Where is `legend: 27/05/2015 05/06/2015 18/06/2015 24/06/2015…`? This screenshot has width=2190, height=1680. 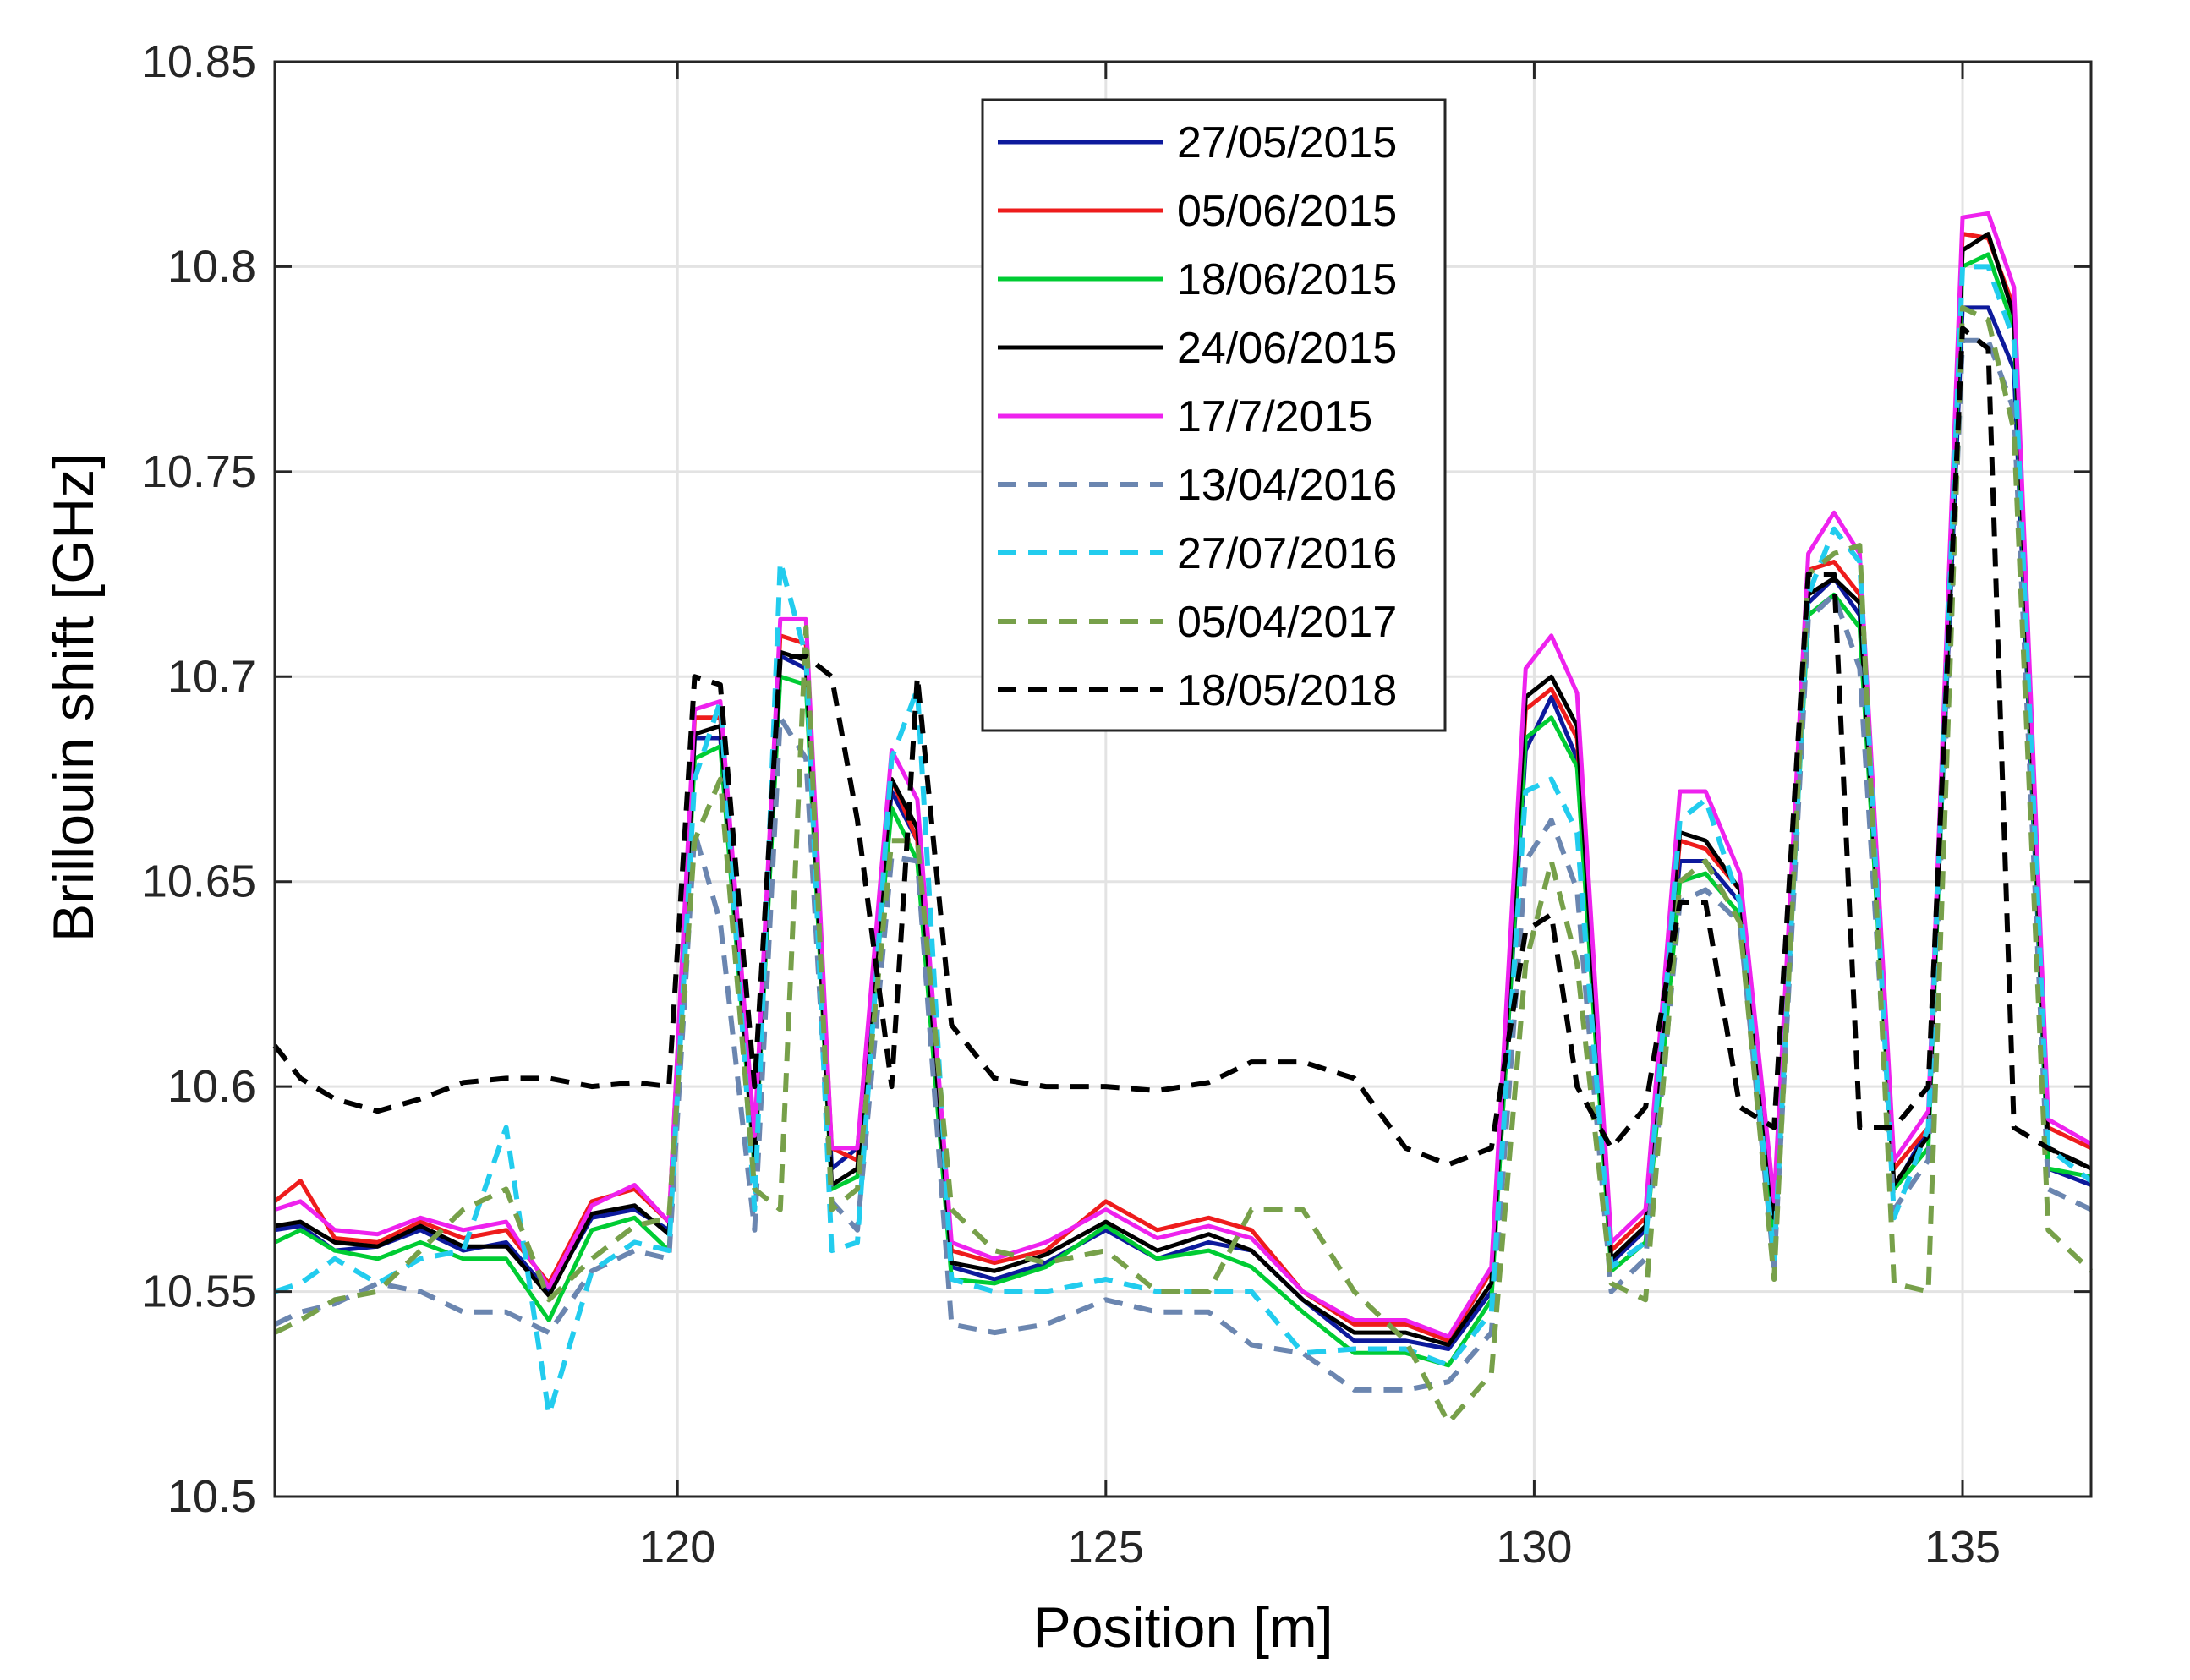
legend: 27/05/2015 05/06/2015 18/06/2015 24/06/2015… is located at coordinates (1214, 415).